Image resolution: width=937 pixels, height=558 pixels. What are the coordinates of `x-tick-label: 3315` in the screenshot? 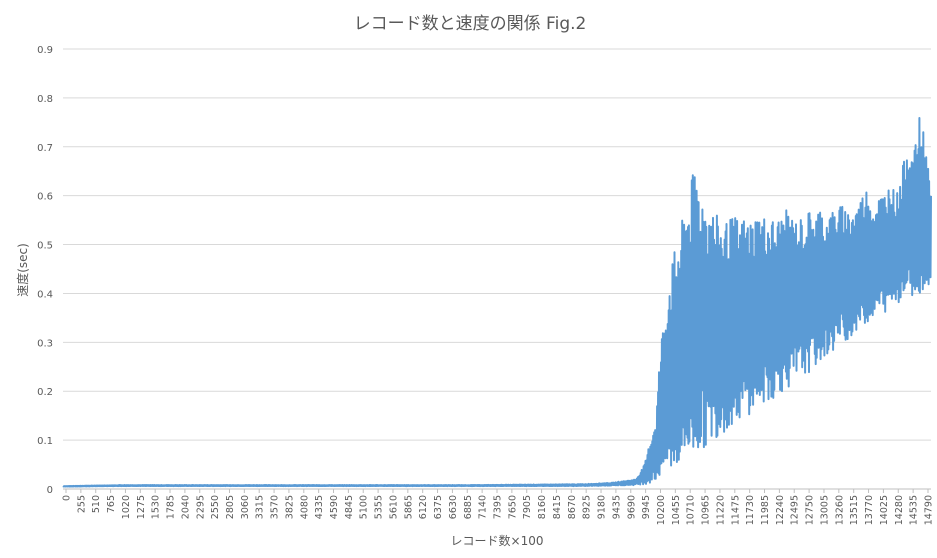 It's located at (260, 507).